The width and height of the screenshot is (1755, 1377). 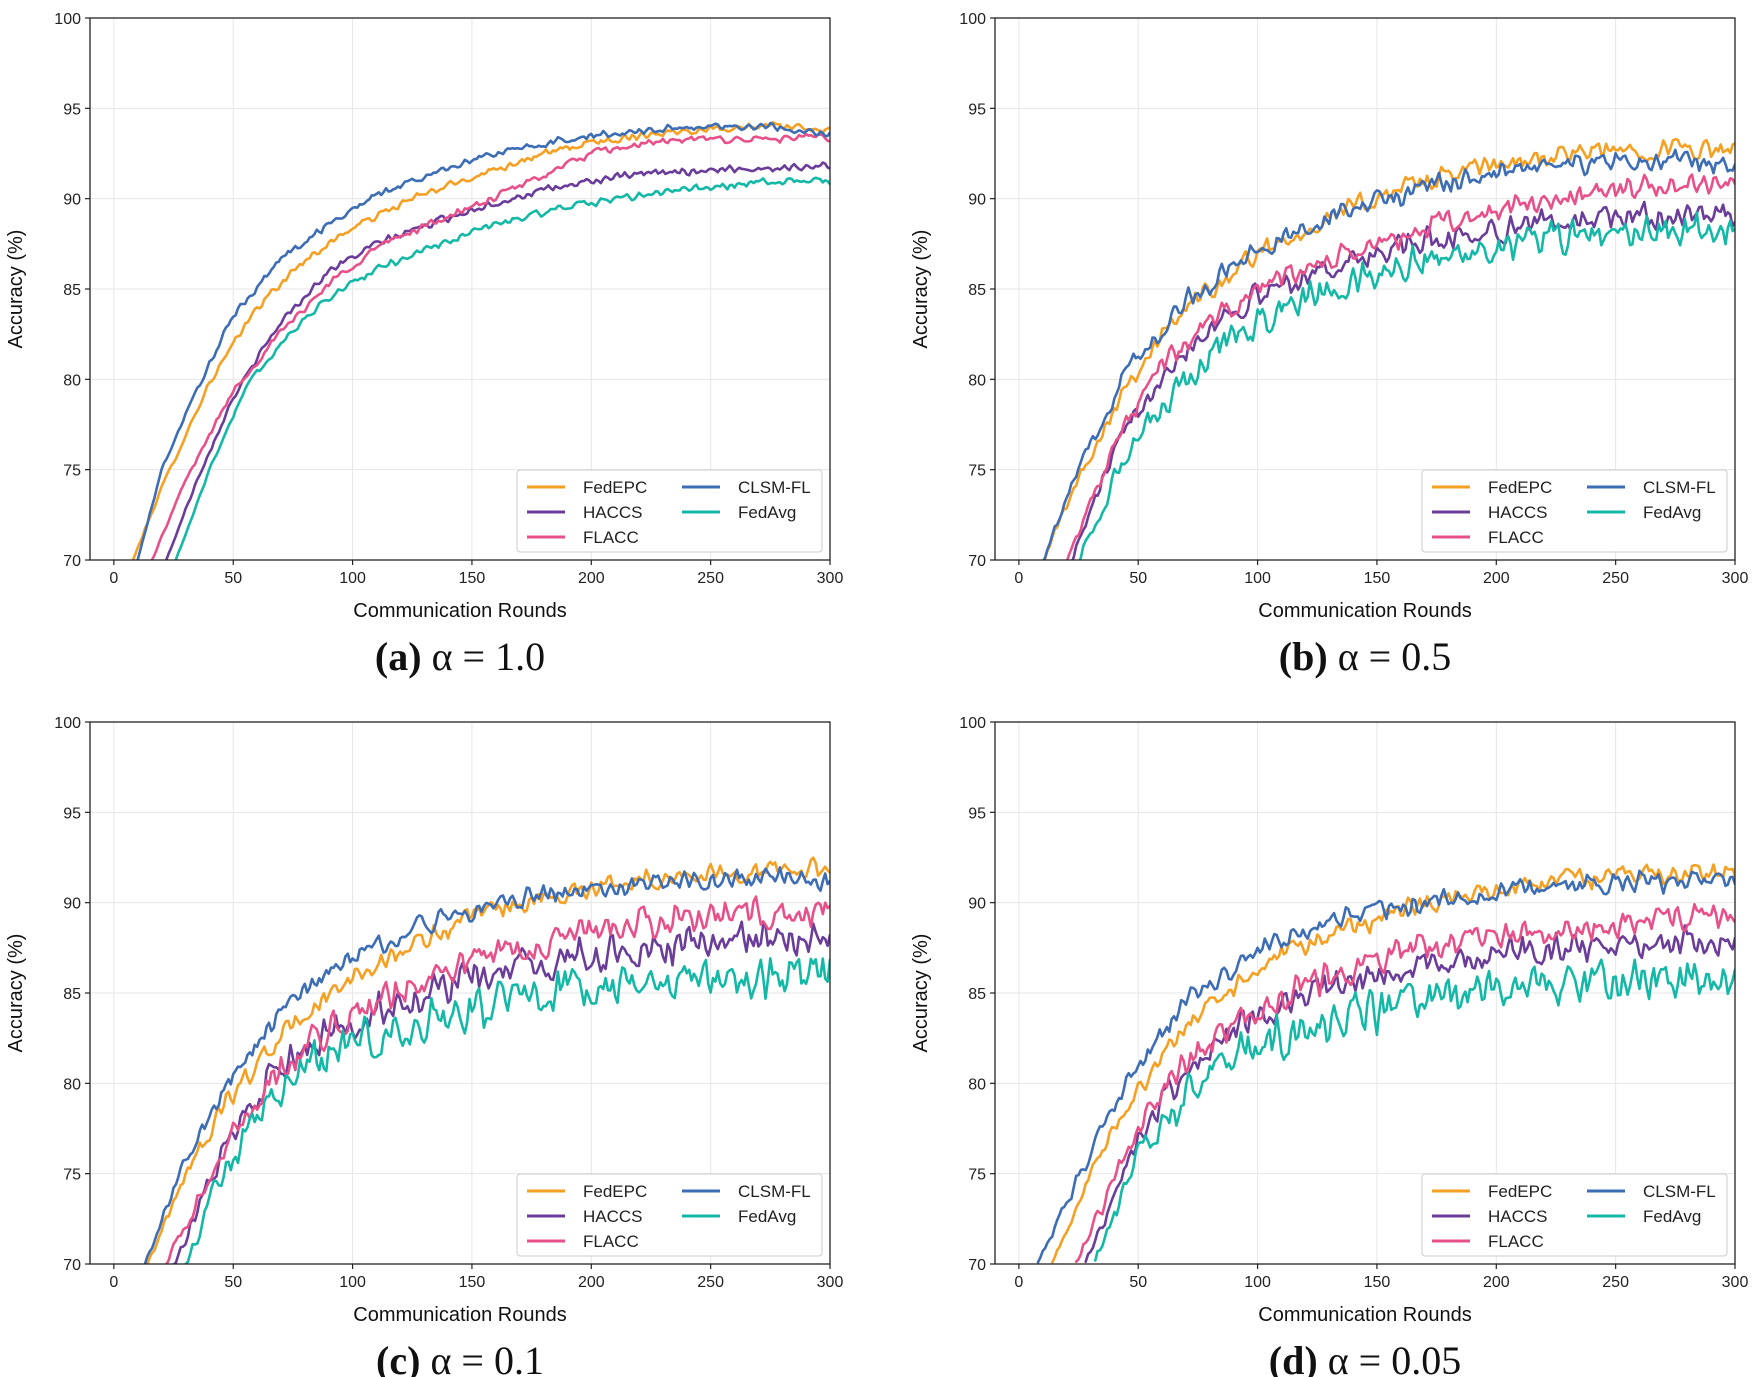 What do you see at coordinates (233, 1282) in the screenshot?
I see `x-tick-label: 50` at bounding box center [233, 1282].